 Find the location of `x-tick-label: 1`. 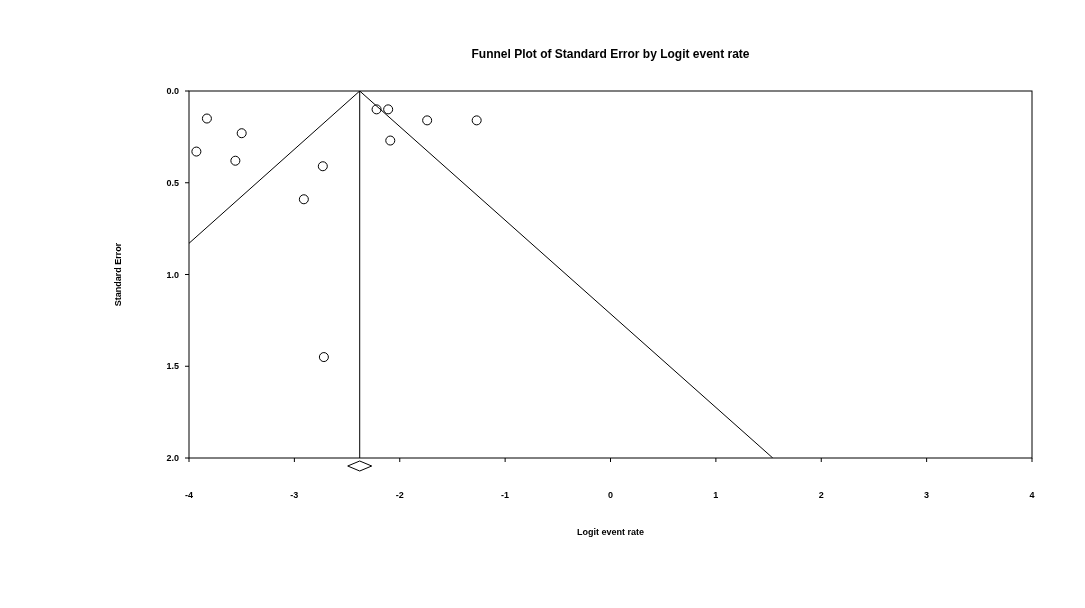

x-tick-label: 1 is located at coordinates (716, 495).